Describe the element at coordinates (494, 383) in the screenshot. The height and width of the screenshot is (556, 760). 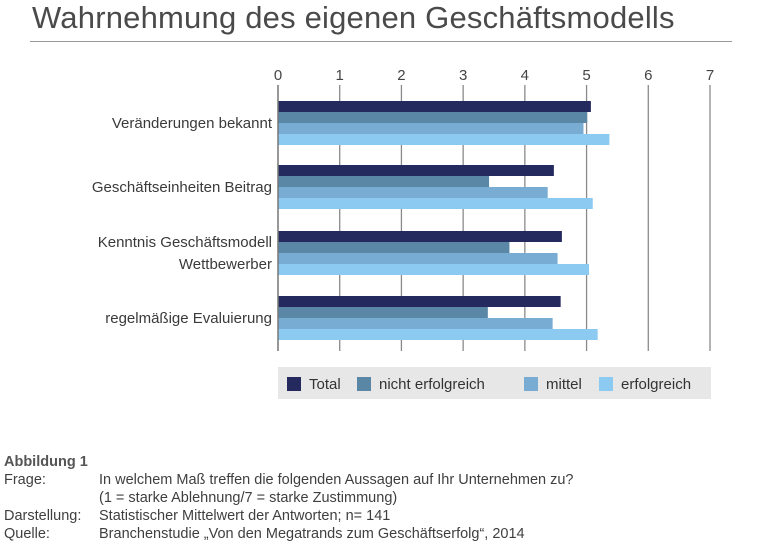
I see `legend-background` at that location.